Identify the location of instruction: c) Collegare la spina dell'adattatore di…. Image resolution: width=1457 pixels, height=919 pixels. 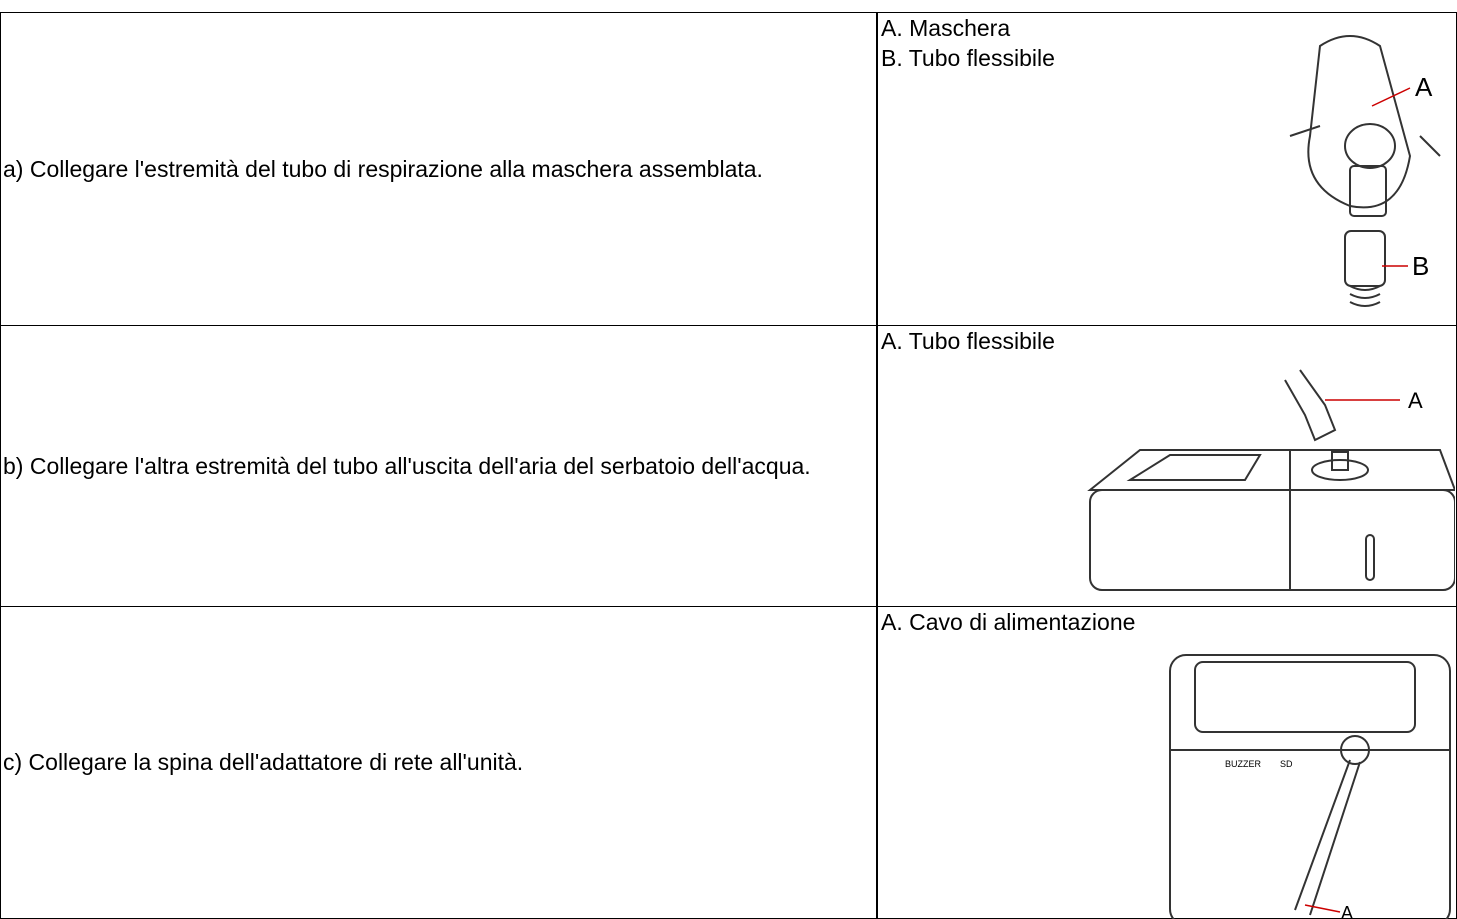
(263, 762).